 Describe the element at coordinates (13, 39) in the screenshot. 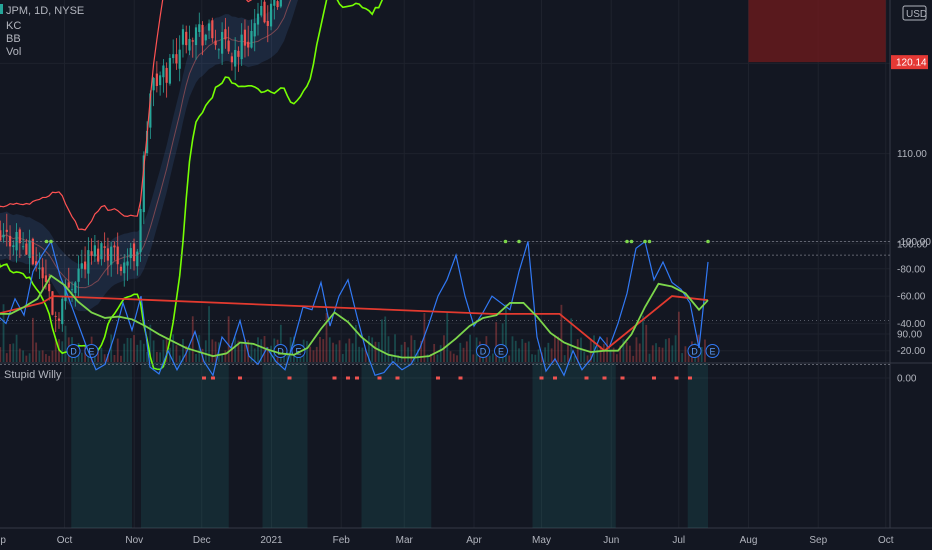

I see `indicator-bb-label: BB` at that location.